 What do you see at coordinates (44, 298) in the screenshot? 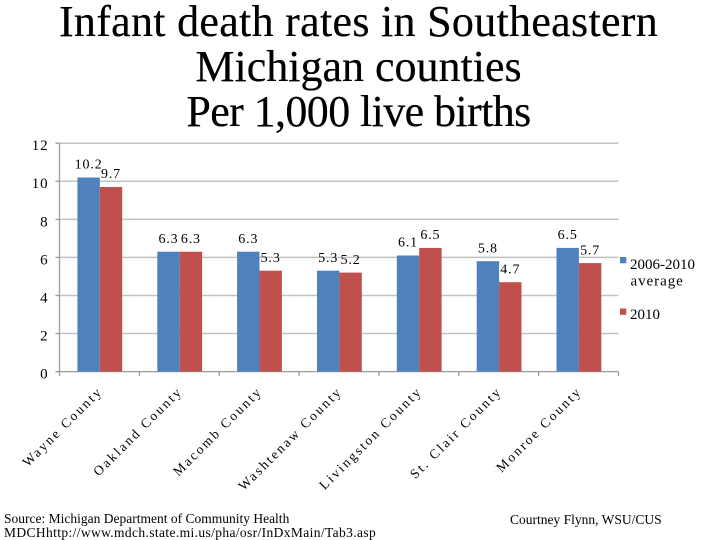
I see `svg-text: 4` at bounding box center [44, 298].